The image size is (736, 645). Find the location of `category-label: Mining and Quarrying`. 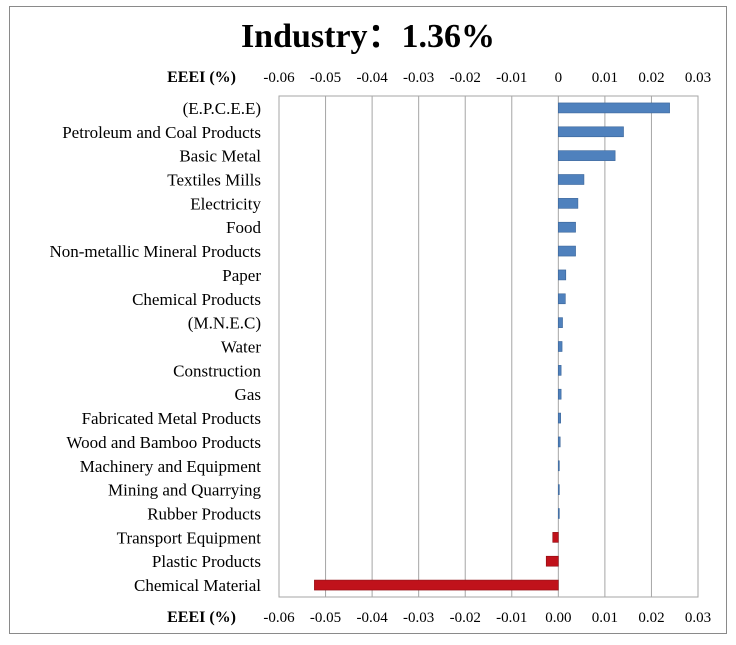

category-label: Mining and Quarrying is located at coordinates (184, 490).